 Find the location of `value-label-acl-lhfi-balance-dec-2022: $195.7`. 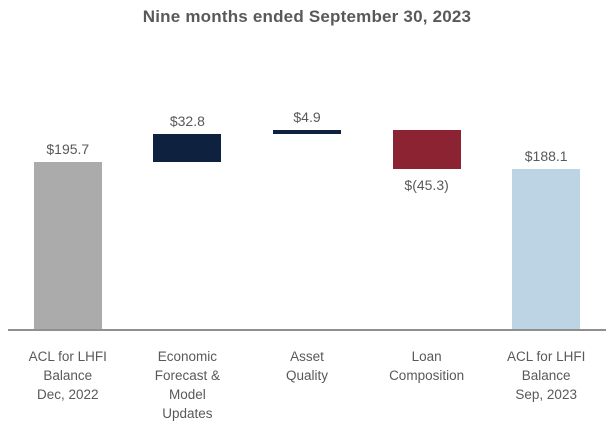

value-label-acl-lhfi-balance-dec-2022: $195.7 is located at coordinates (68, 149).